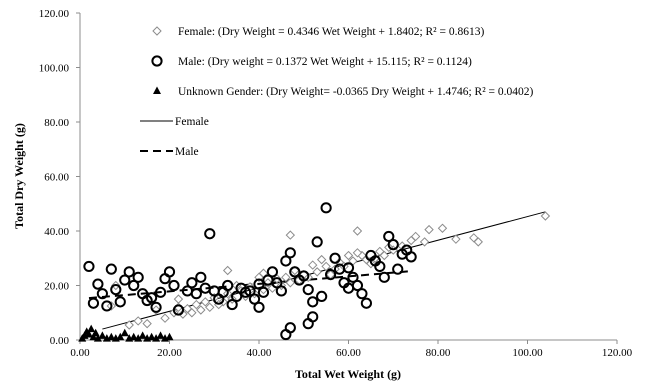 The width and height of the screenshot is (647, 388). Describe the element at coordinates (157, 31) in the screenshot. I see `legend-swatch-diamond` at that location.